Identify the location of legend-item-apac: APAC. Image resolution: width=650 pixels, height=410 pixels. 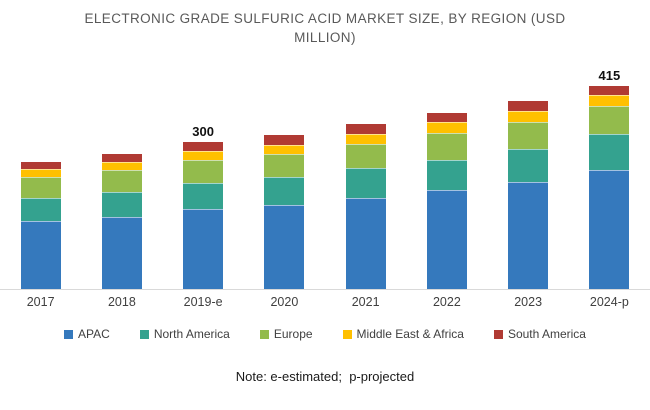
(87, 334).